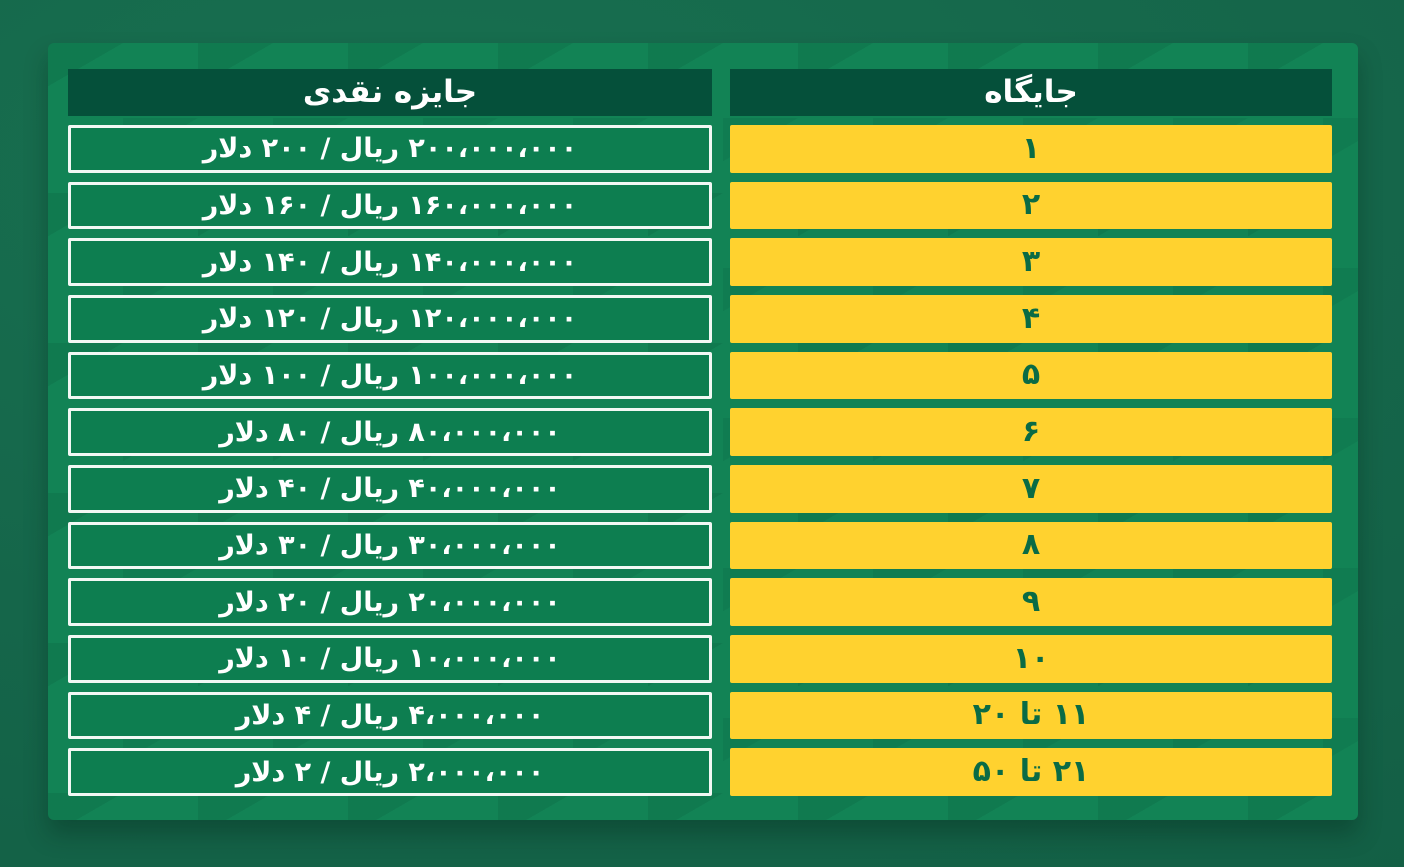 The height and width of the screenshot is (867, 1404). I want to click on prize-cell-4: ۱۲۰،۰۰۰،۰۰۰ ریال / ۱۲۰ دلار, so click(390, 319).